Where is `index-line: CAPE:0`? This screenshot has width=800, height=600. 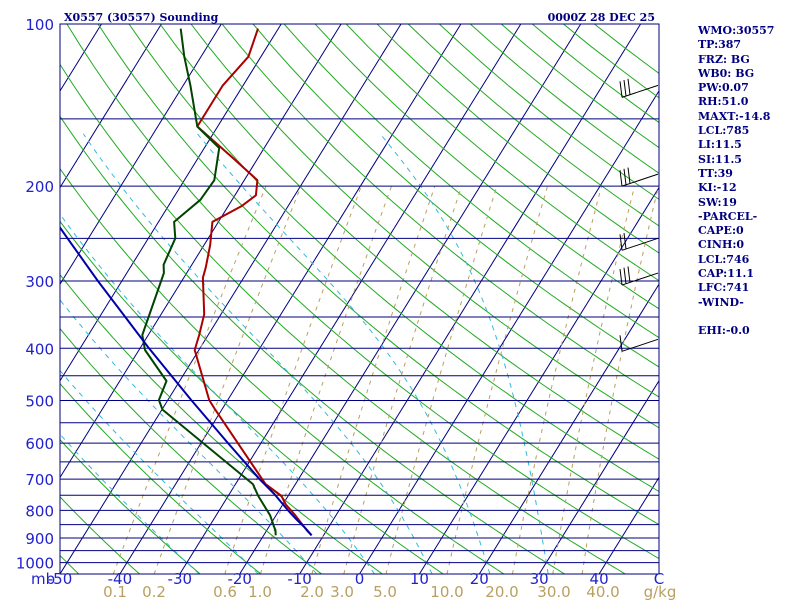 index-line: CAPE:0 is located at coordinates (721, 231).